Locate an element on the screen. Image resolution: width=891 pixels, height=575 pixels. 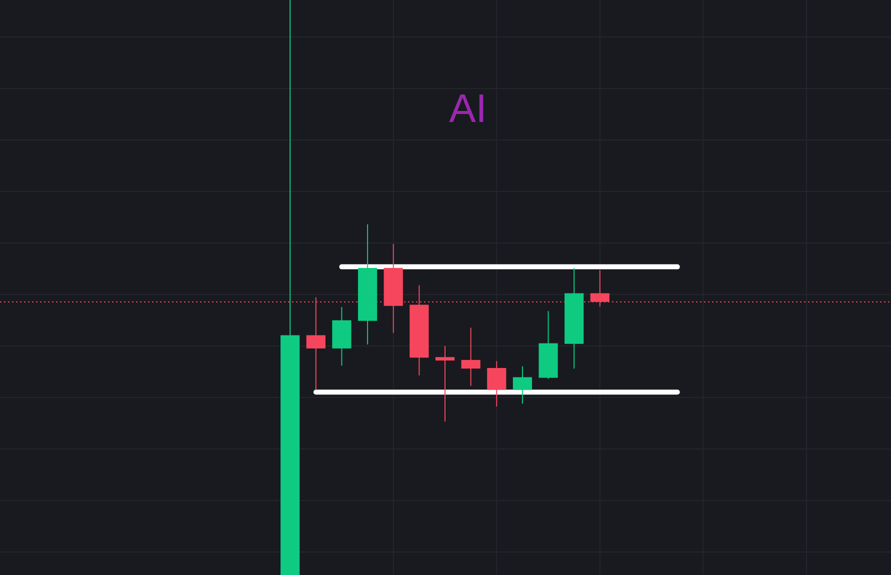
text: AI is located at coordinates (468, 109).